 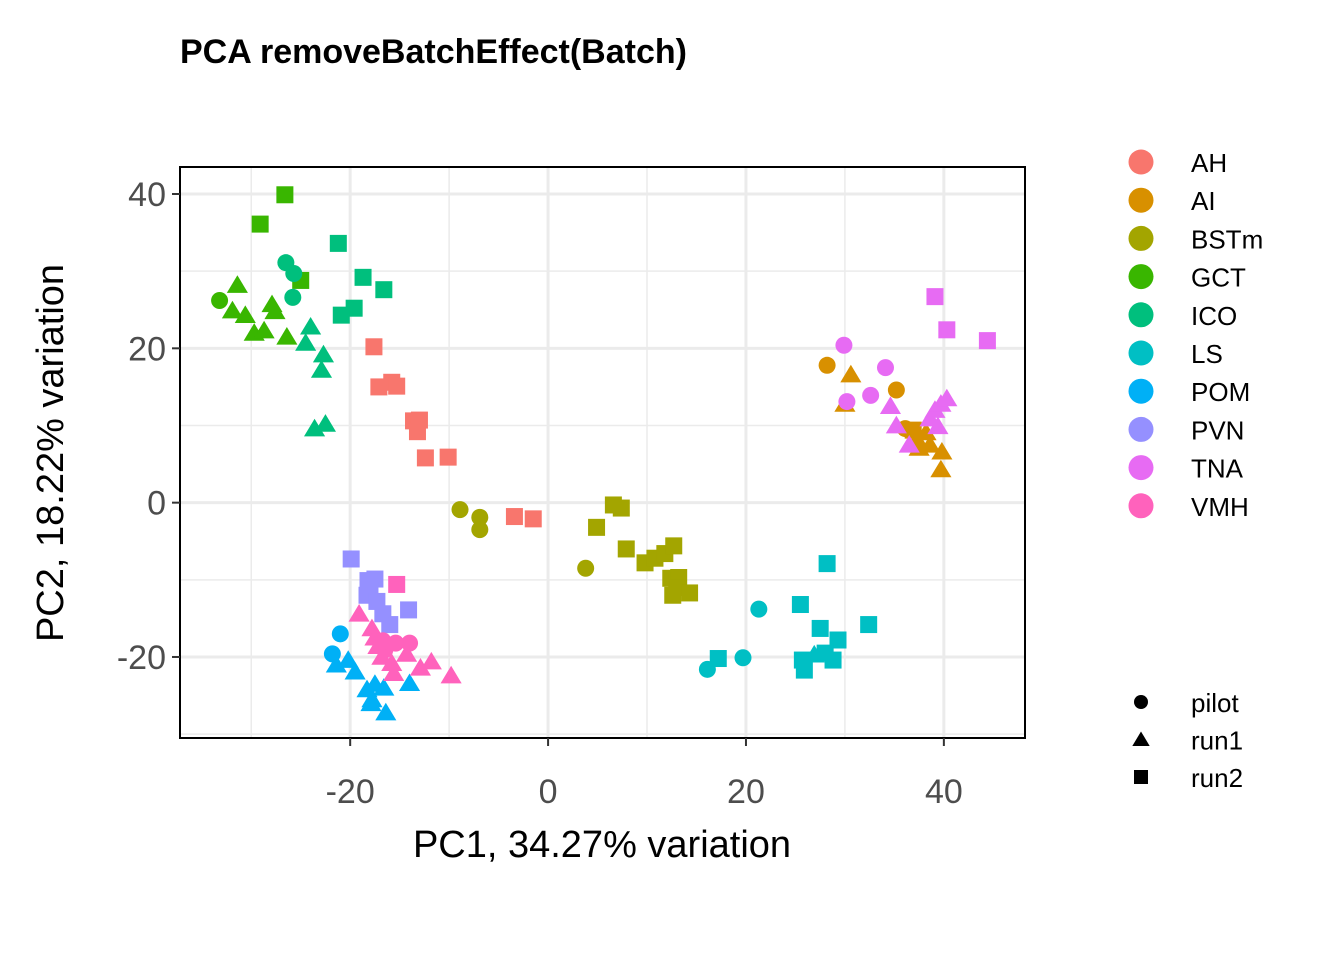 What do you see at coordinates (1141, 238) in the screenshot?
I see `legend-key-bstm` at bounding box center [1141, 238].